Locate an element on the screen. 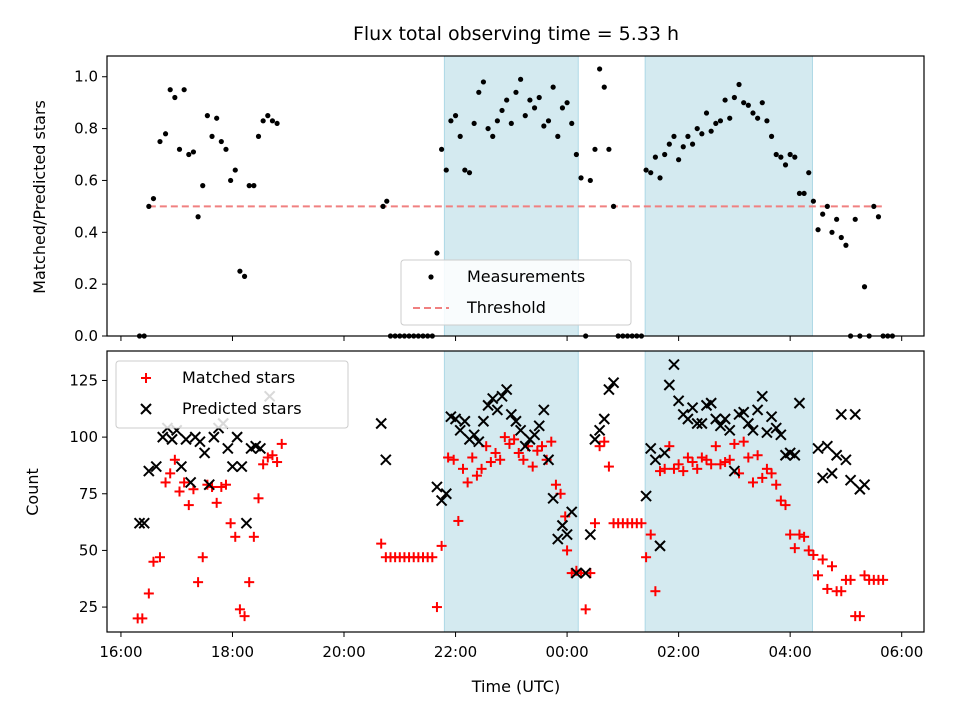 Image resolution: width=960 pixels, height=724 pixels. top-y-tick-label: 1.0 is located at coordinates (86, 77).